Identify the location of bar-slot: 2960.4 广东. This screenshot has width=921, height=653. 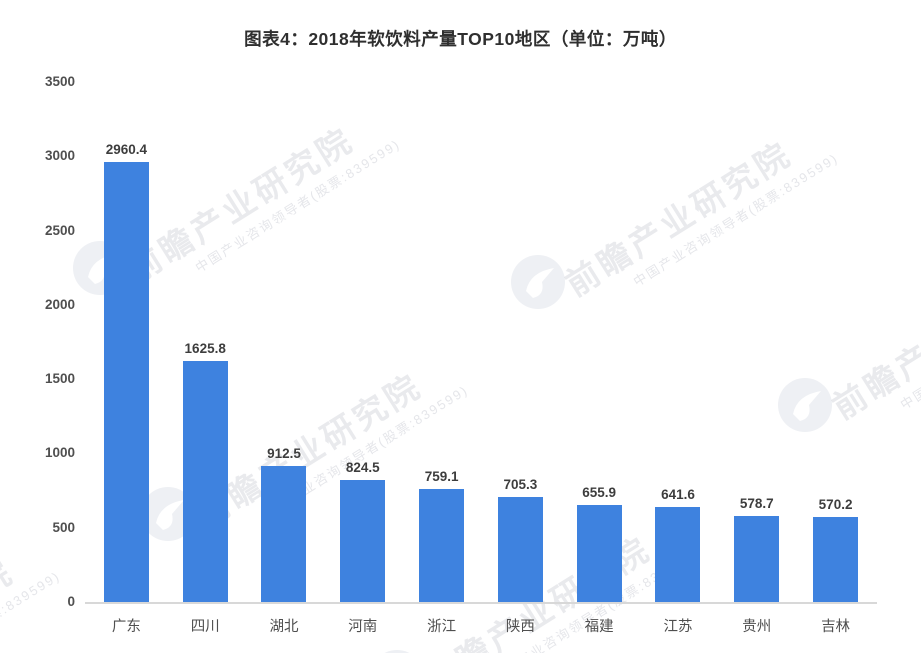
(126, 358).